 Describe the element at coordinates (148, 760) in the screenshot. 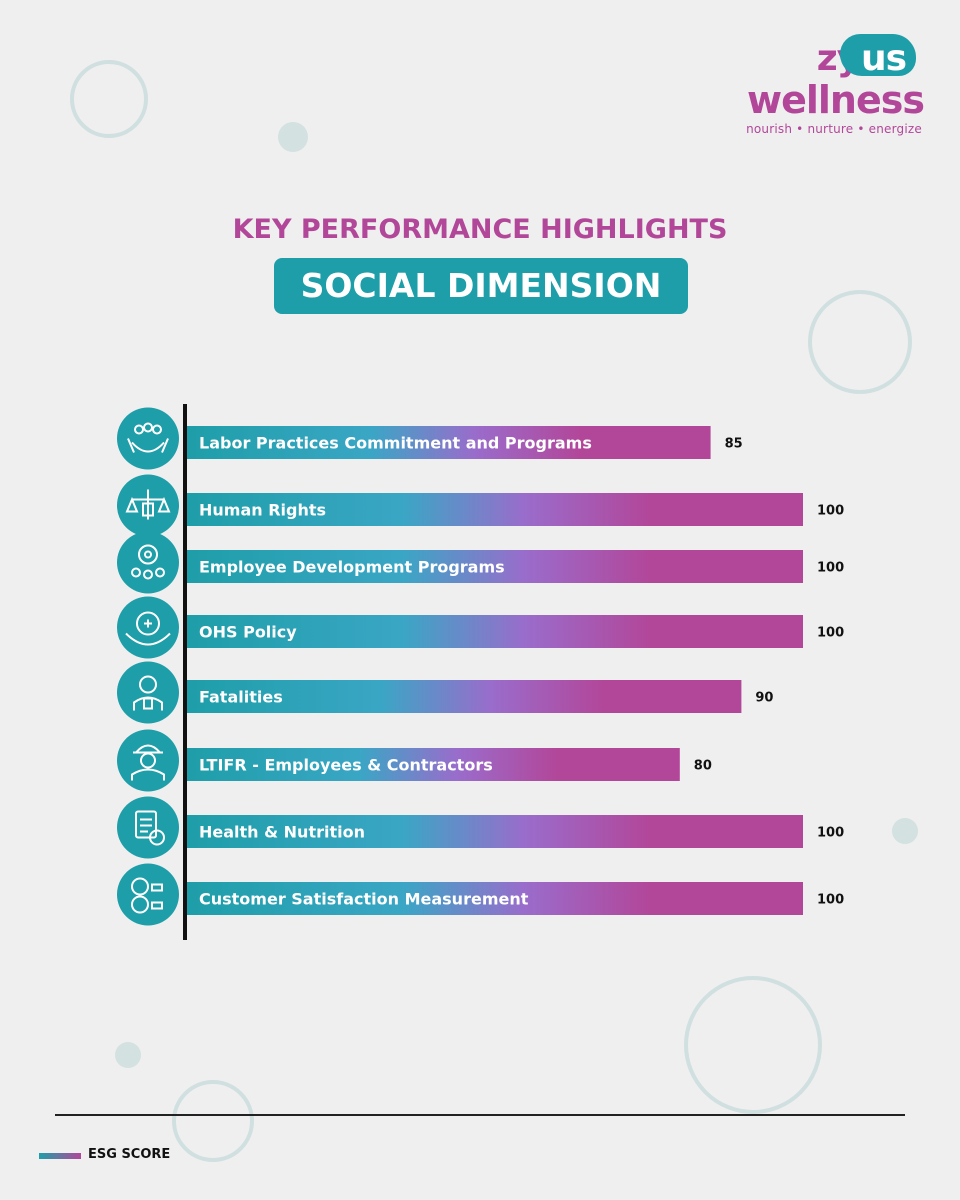

I see `hard-hat-worker-icon` at that location.